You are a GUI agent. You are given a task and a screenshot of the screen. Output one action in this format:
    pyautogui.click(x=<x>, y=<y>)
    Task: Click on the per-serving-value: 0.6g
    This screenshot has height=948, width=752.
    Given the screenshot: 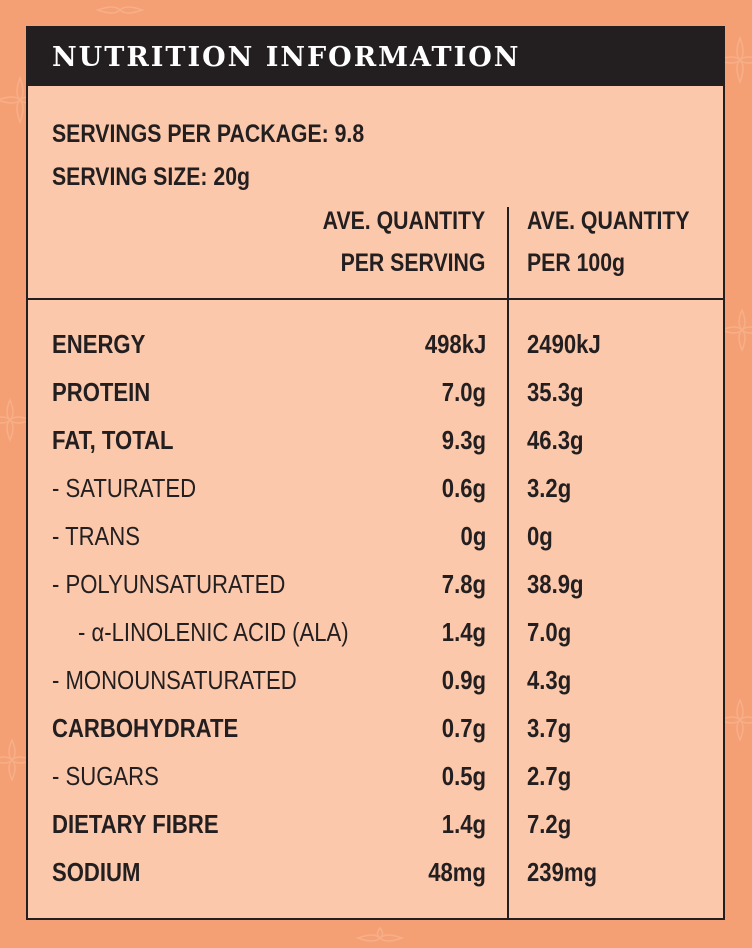 What is the action you would take?
    pyautogui.click(x=463, y=488)
    